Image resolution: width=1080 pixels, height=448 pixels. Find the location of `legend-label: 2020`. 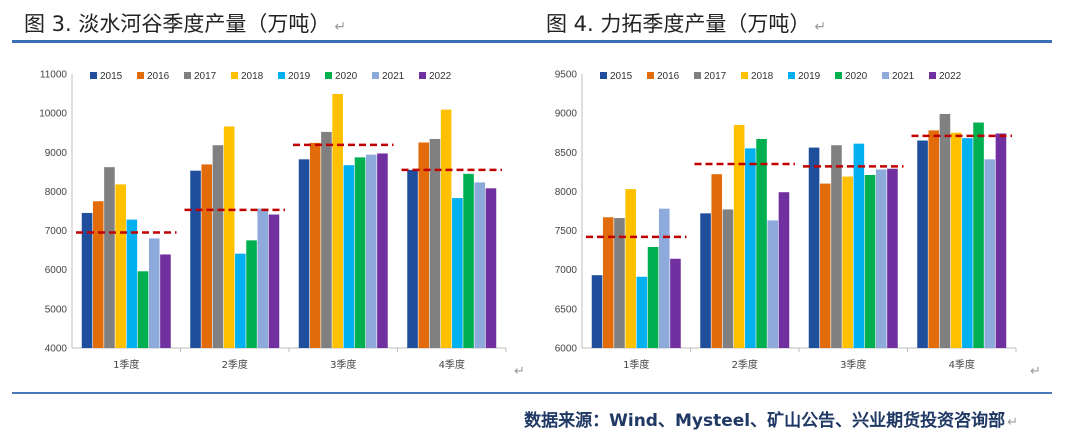

legend-label: 2020 is located at coordinates (856, 76).